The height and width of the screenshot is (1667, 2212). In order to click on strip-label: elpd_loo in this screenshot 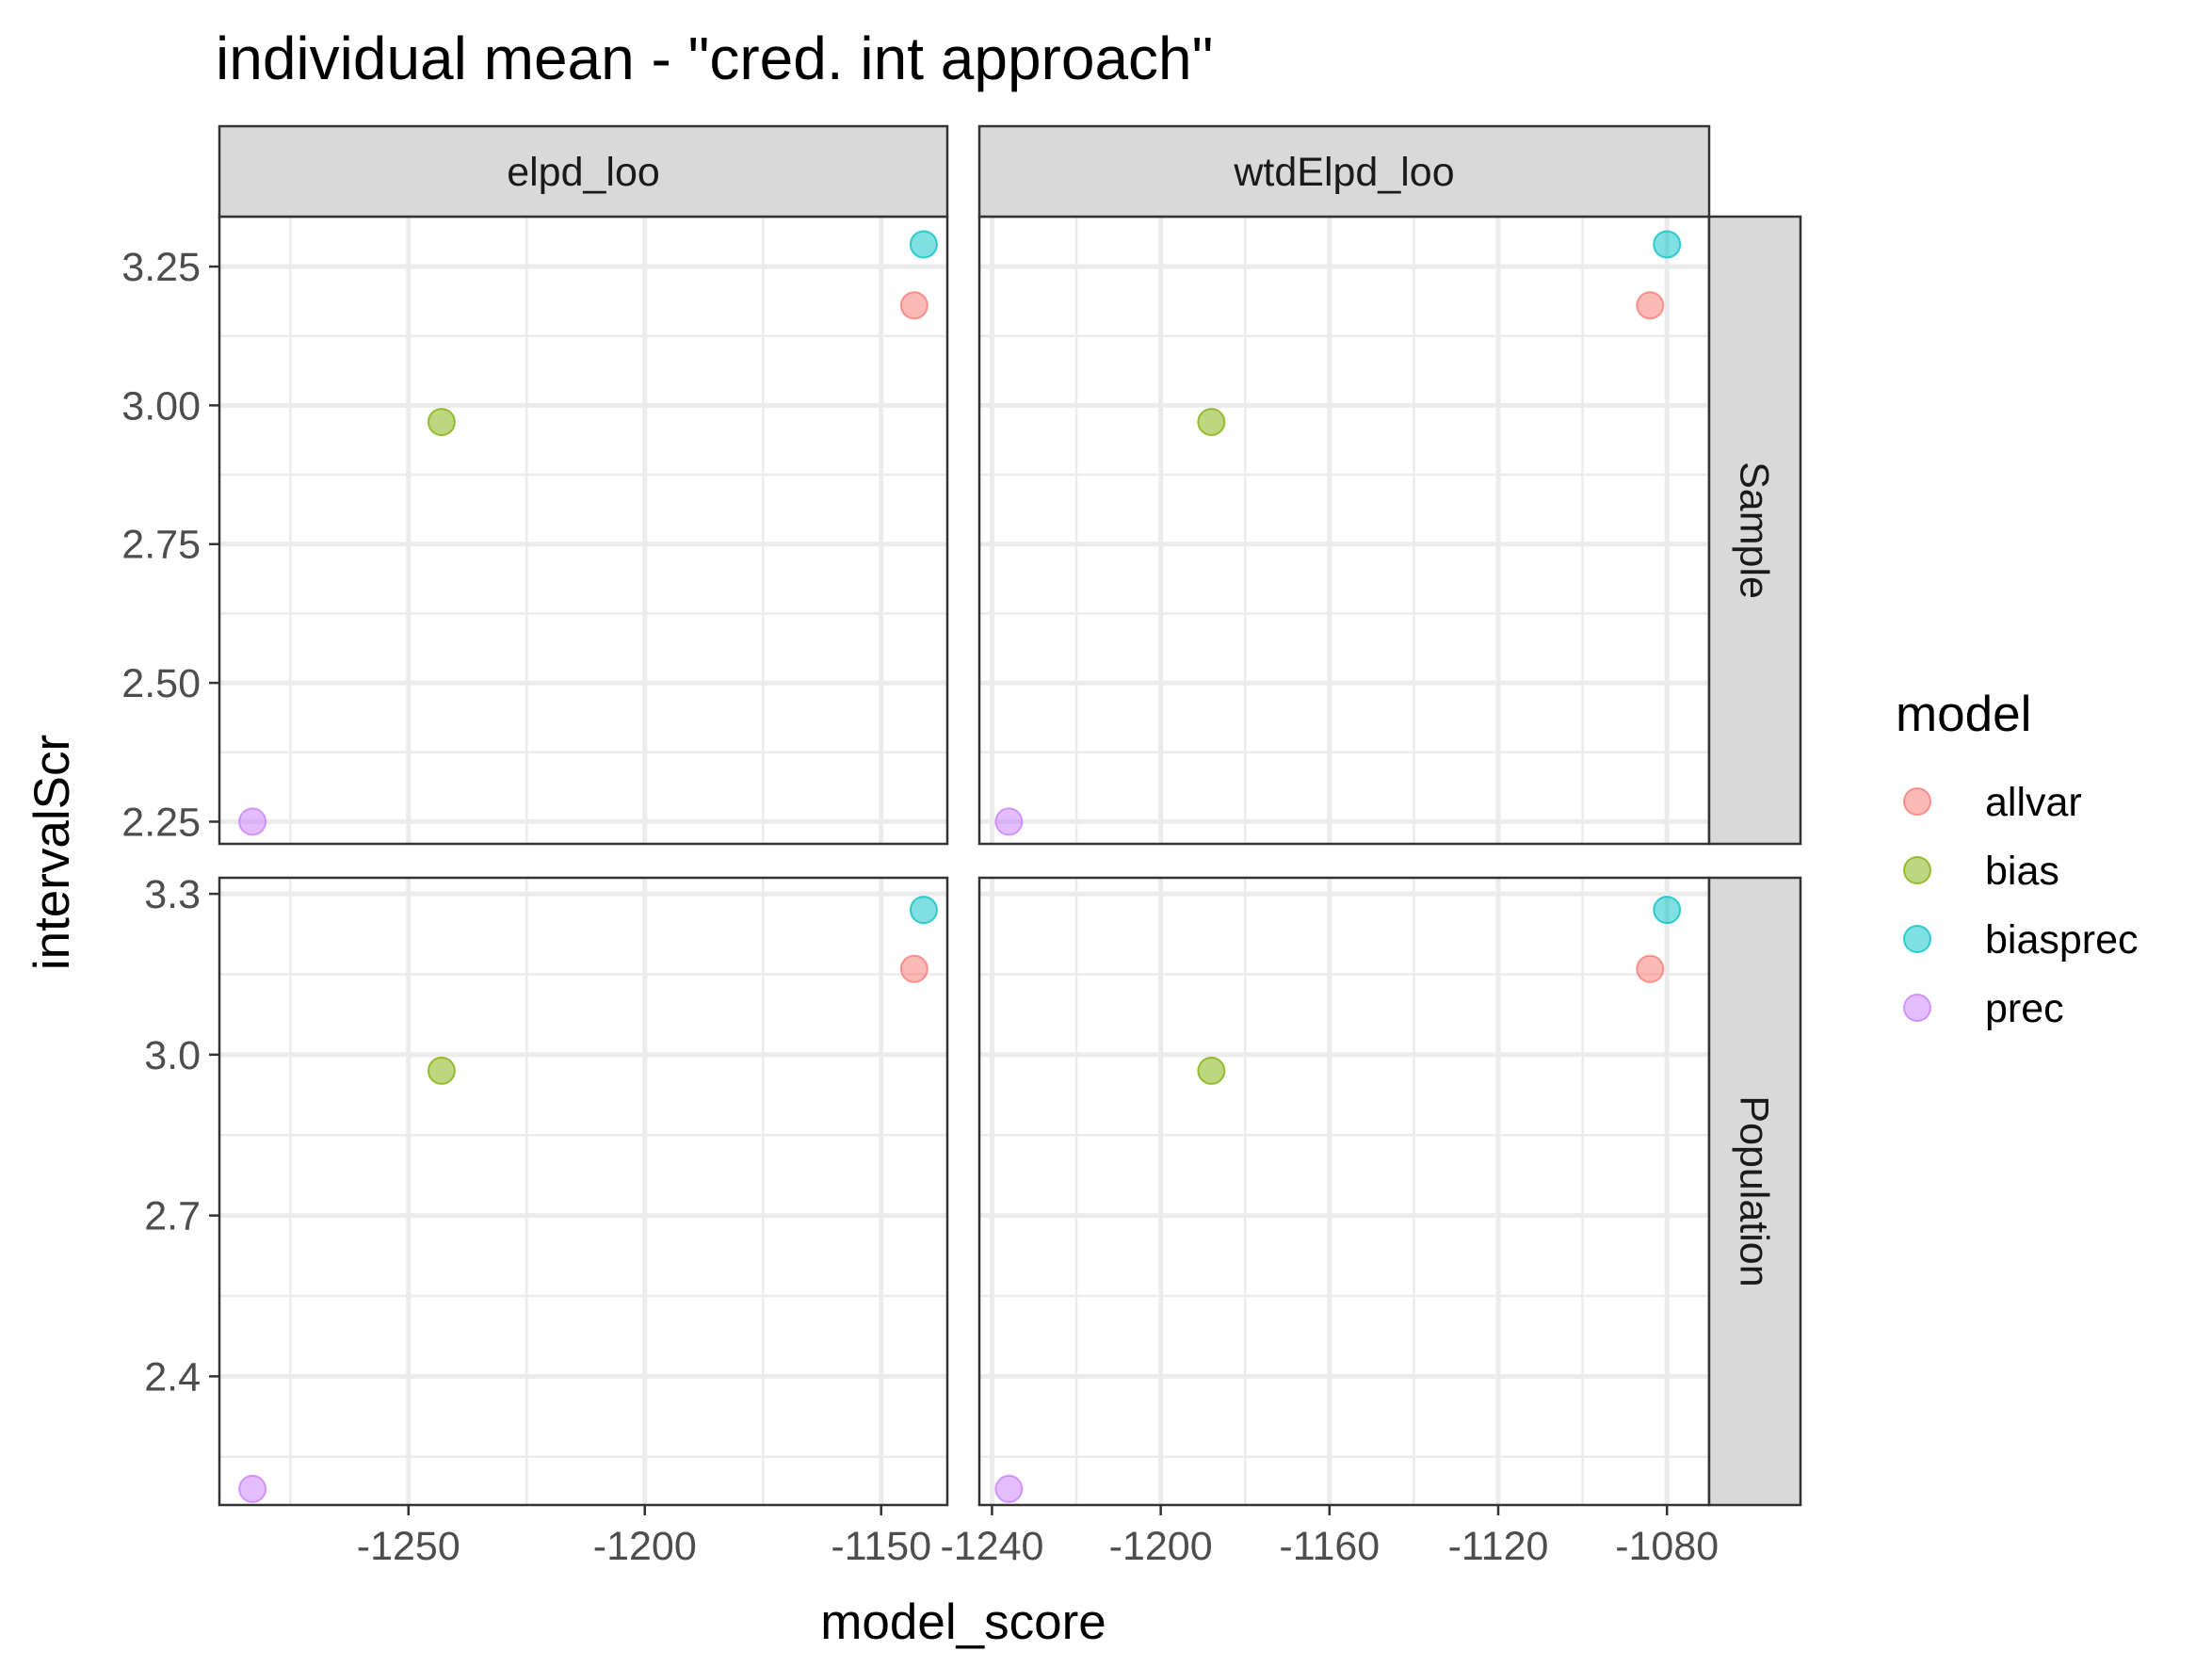, I will do `click(583, 172)`.